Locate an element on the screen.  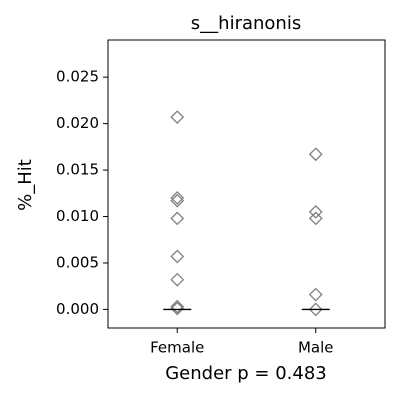
x-axis-label: Gender p = 0.483 is located at coordinates (246, 373).